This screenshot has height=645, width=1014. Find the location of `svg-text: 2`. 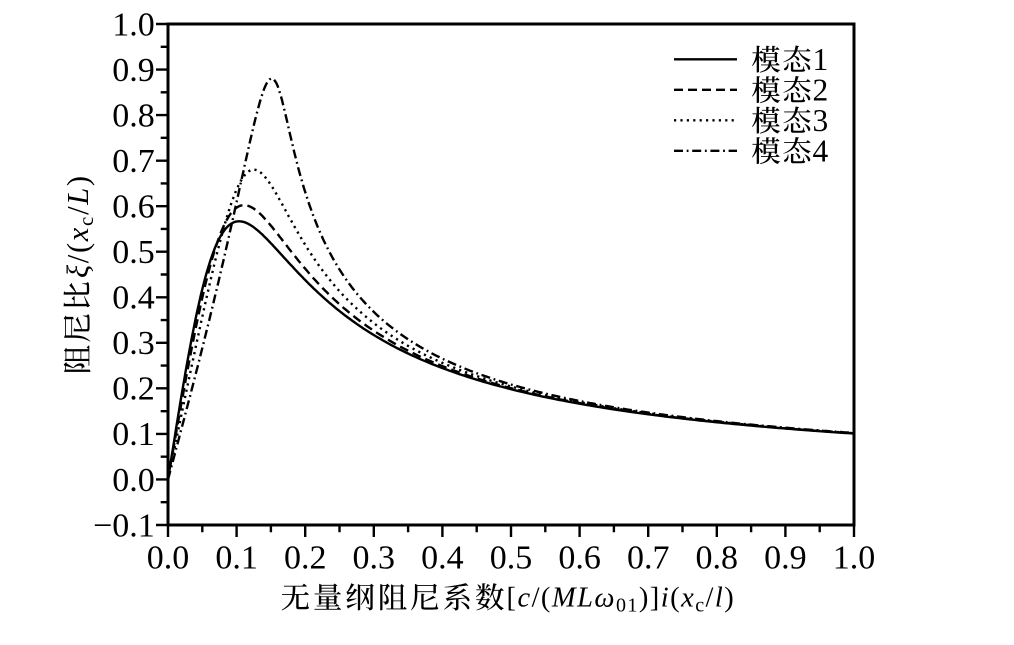

svg-text: 2 is located at coordinates (821, 90).